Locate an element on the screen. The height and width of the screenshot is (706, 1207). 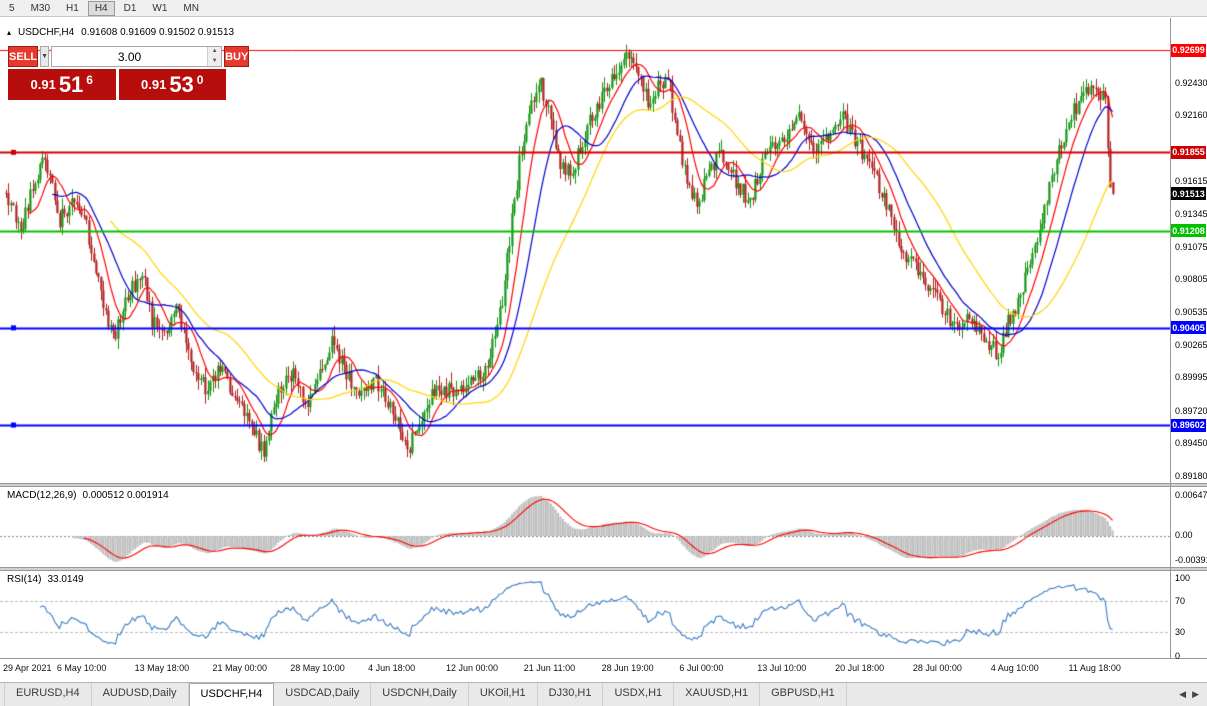
chart-tab-eurusd: EURUSD,H4 is located at coordinates (48, 694).